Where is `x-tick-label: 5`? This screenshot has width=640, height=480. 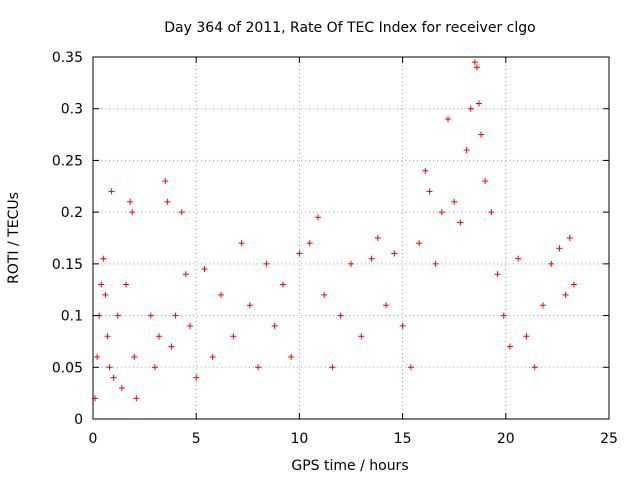 x-tick-label: 5 is located at coordinates (196, 439).